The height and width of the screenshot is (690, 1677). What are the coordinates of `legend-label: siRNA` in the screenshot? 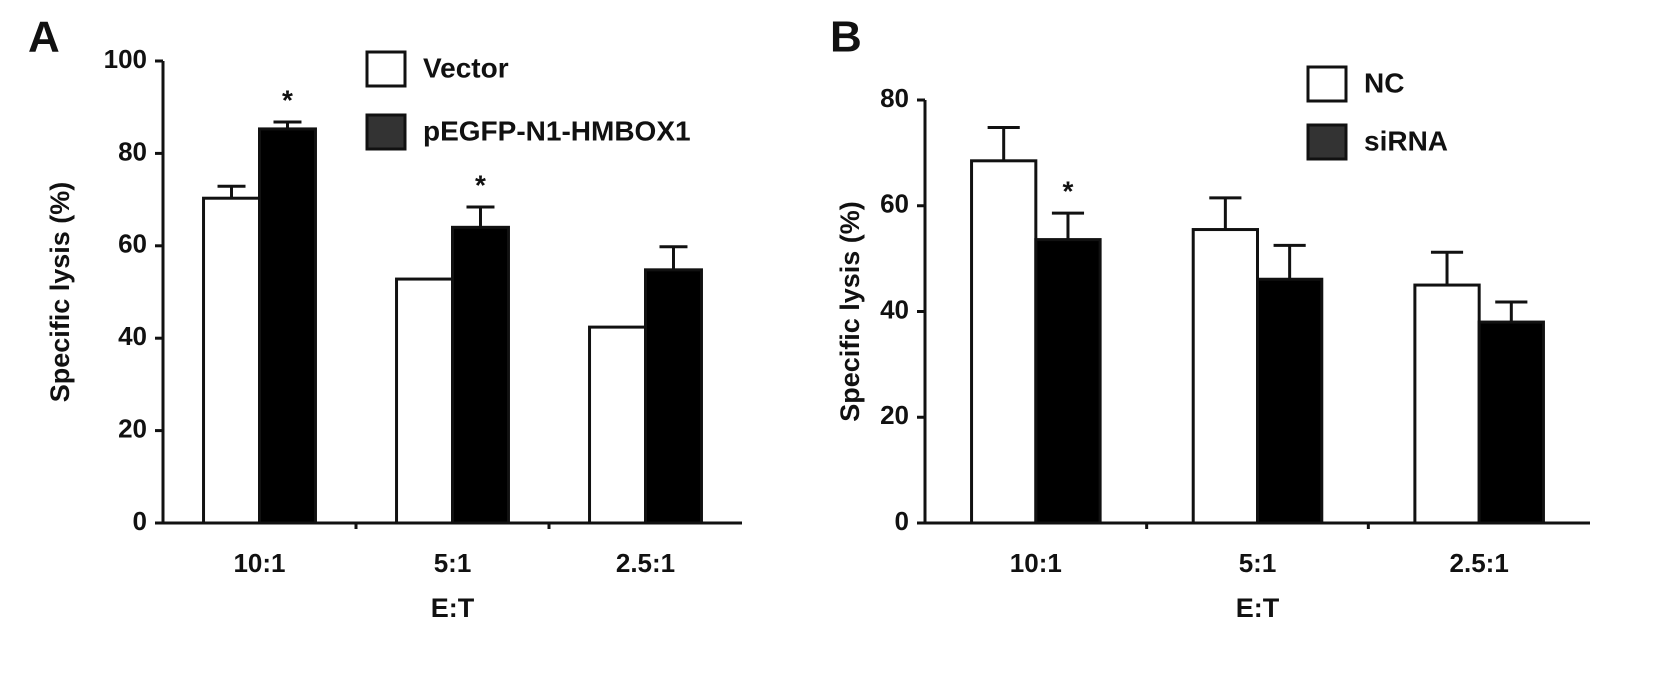 It's located at (1406, 140).